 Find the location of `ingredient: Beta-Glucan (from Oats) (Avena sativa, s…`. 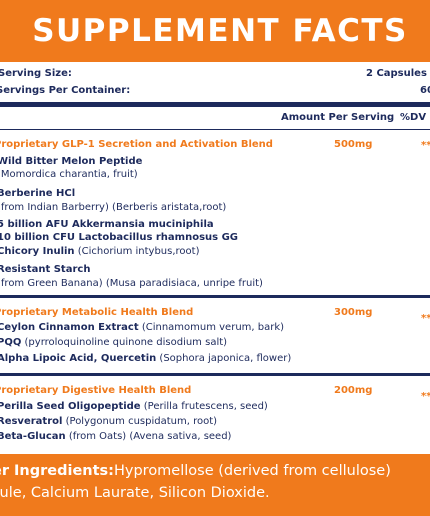

ingredient: Beta-Glucan (from Oats) (Avena sativa, s… is located at coordinates (116, 436).